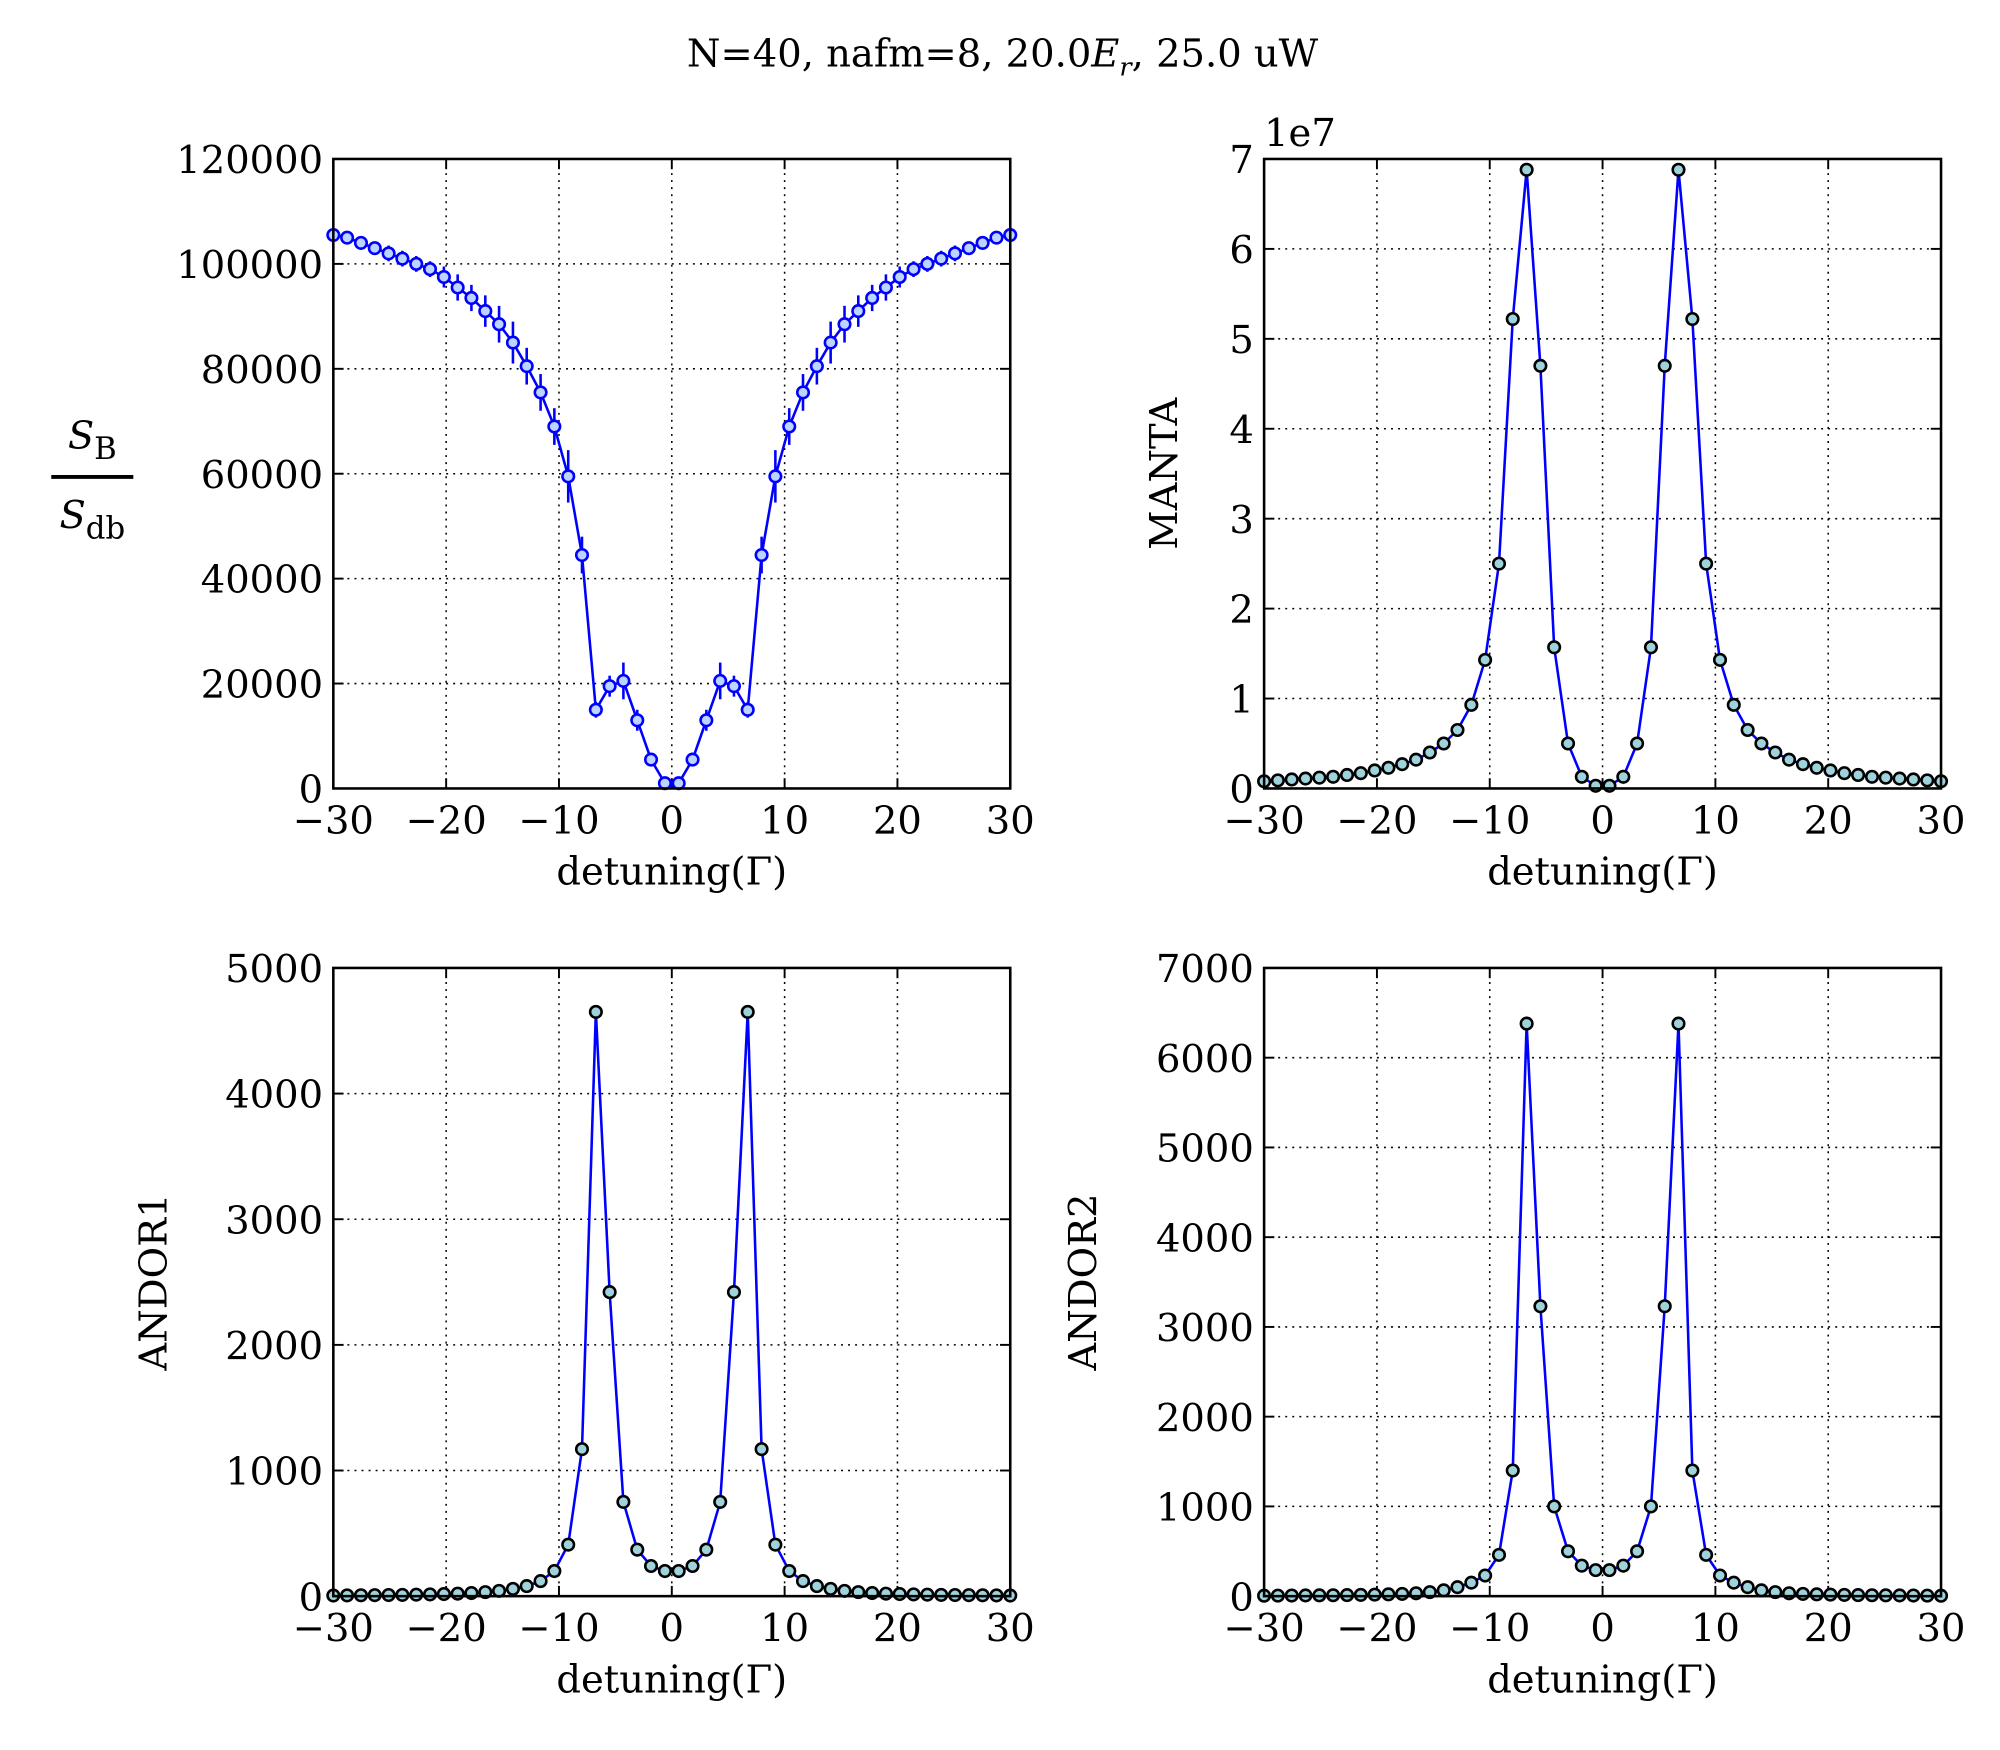  Describe the element at coordinates (889, 54) in the screenshot. I see `title-part: N=40, nafm=8, 20.0` at that location.